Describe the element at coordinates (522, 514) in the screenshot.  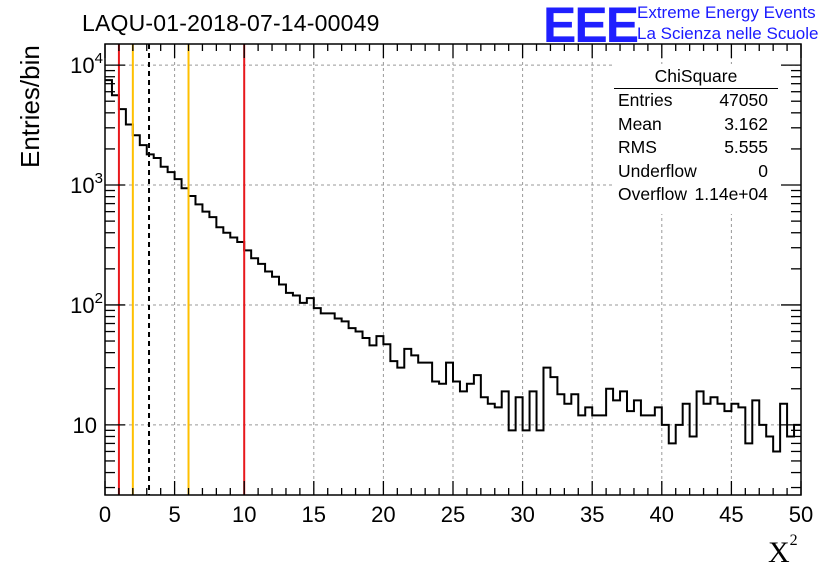
I see `x-tick-label: 30` at that location.